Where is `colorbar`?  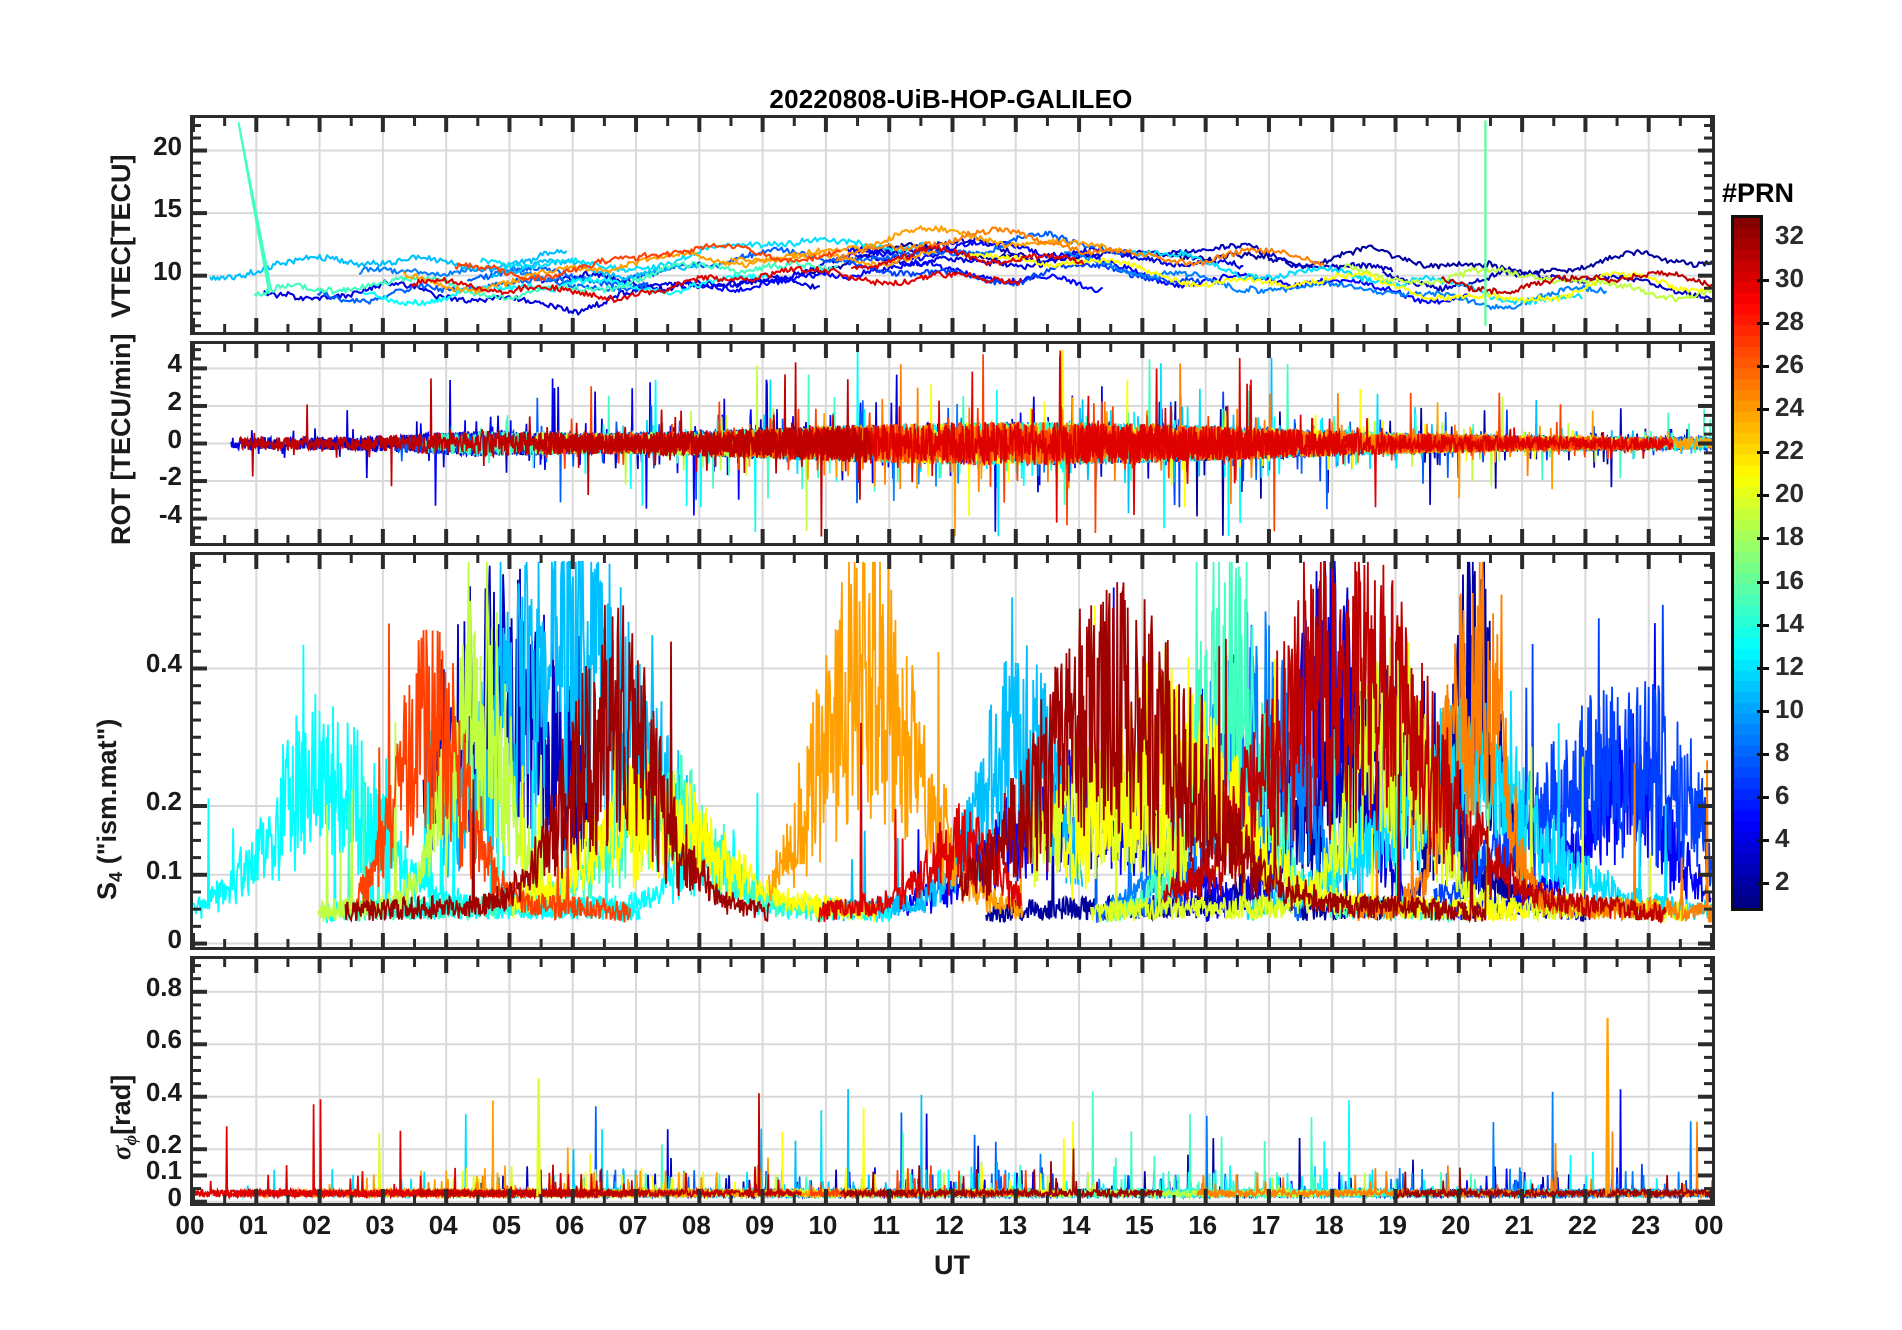
colorbar is located at coordinates (1747, 563).